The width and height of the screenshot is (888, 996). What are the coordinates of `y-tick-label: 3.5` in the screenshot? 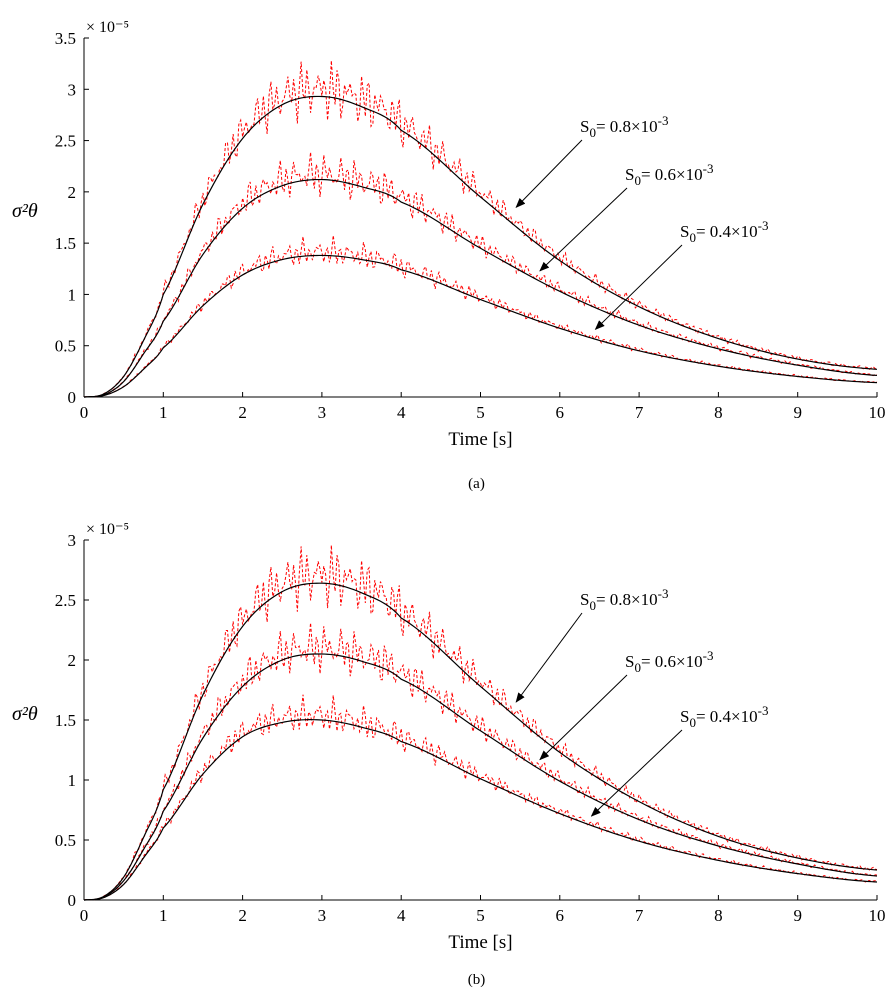 It's located at (65, 38).